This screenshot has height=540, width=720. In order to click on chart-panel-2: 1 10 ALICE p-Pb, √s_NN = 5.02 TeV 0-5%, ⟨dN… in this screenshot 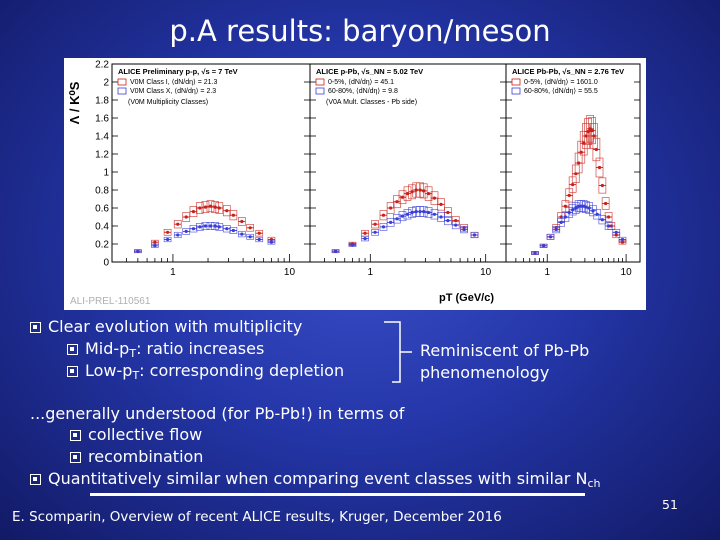, I will do `click(408, 170)`.